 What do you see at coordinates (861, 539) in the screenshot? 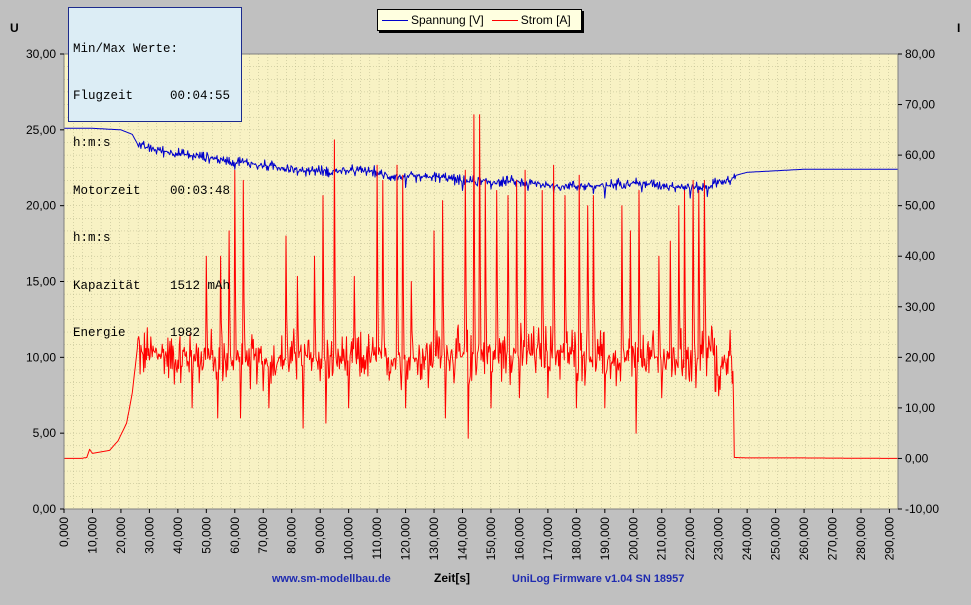
I see `x-tick-label: 280,000` at bounding box center [861, 539].